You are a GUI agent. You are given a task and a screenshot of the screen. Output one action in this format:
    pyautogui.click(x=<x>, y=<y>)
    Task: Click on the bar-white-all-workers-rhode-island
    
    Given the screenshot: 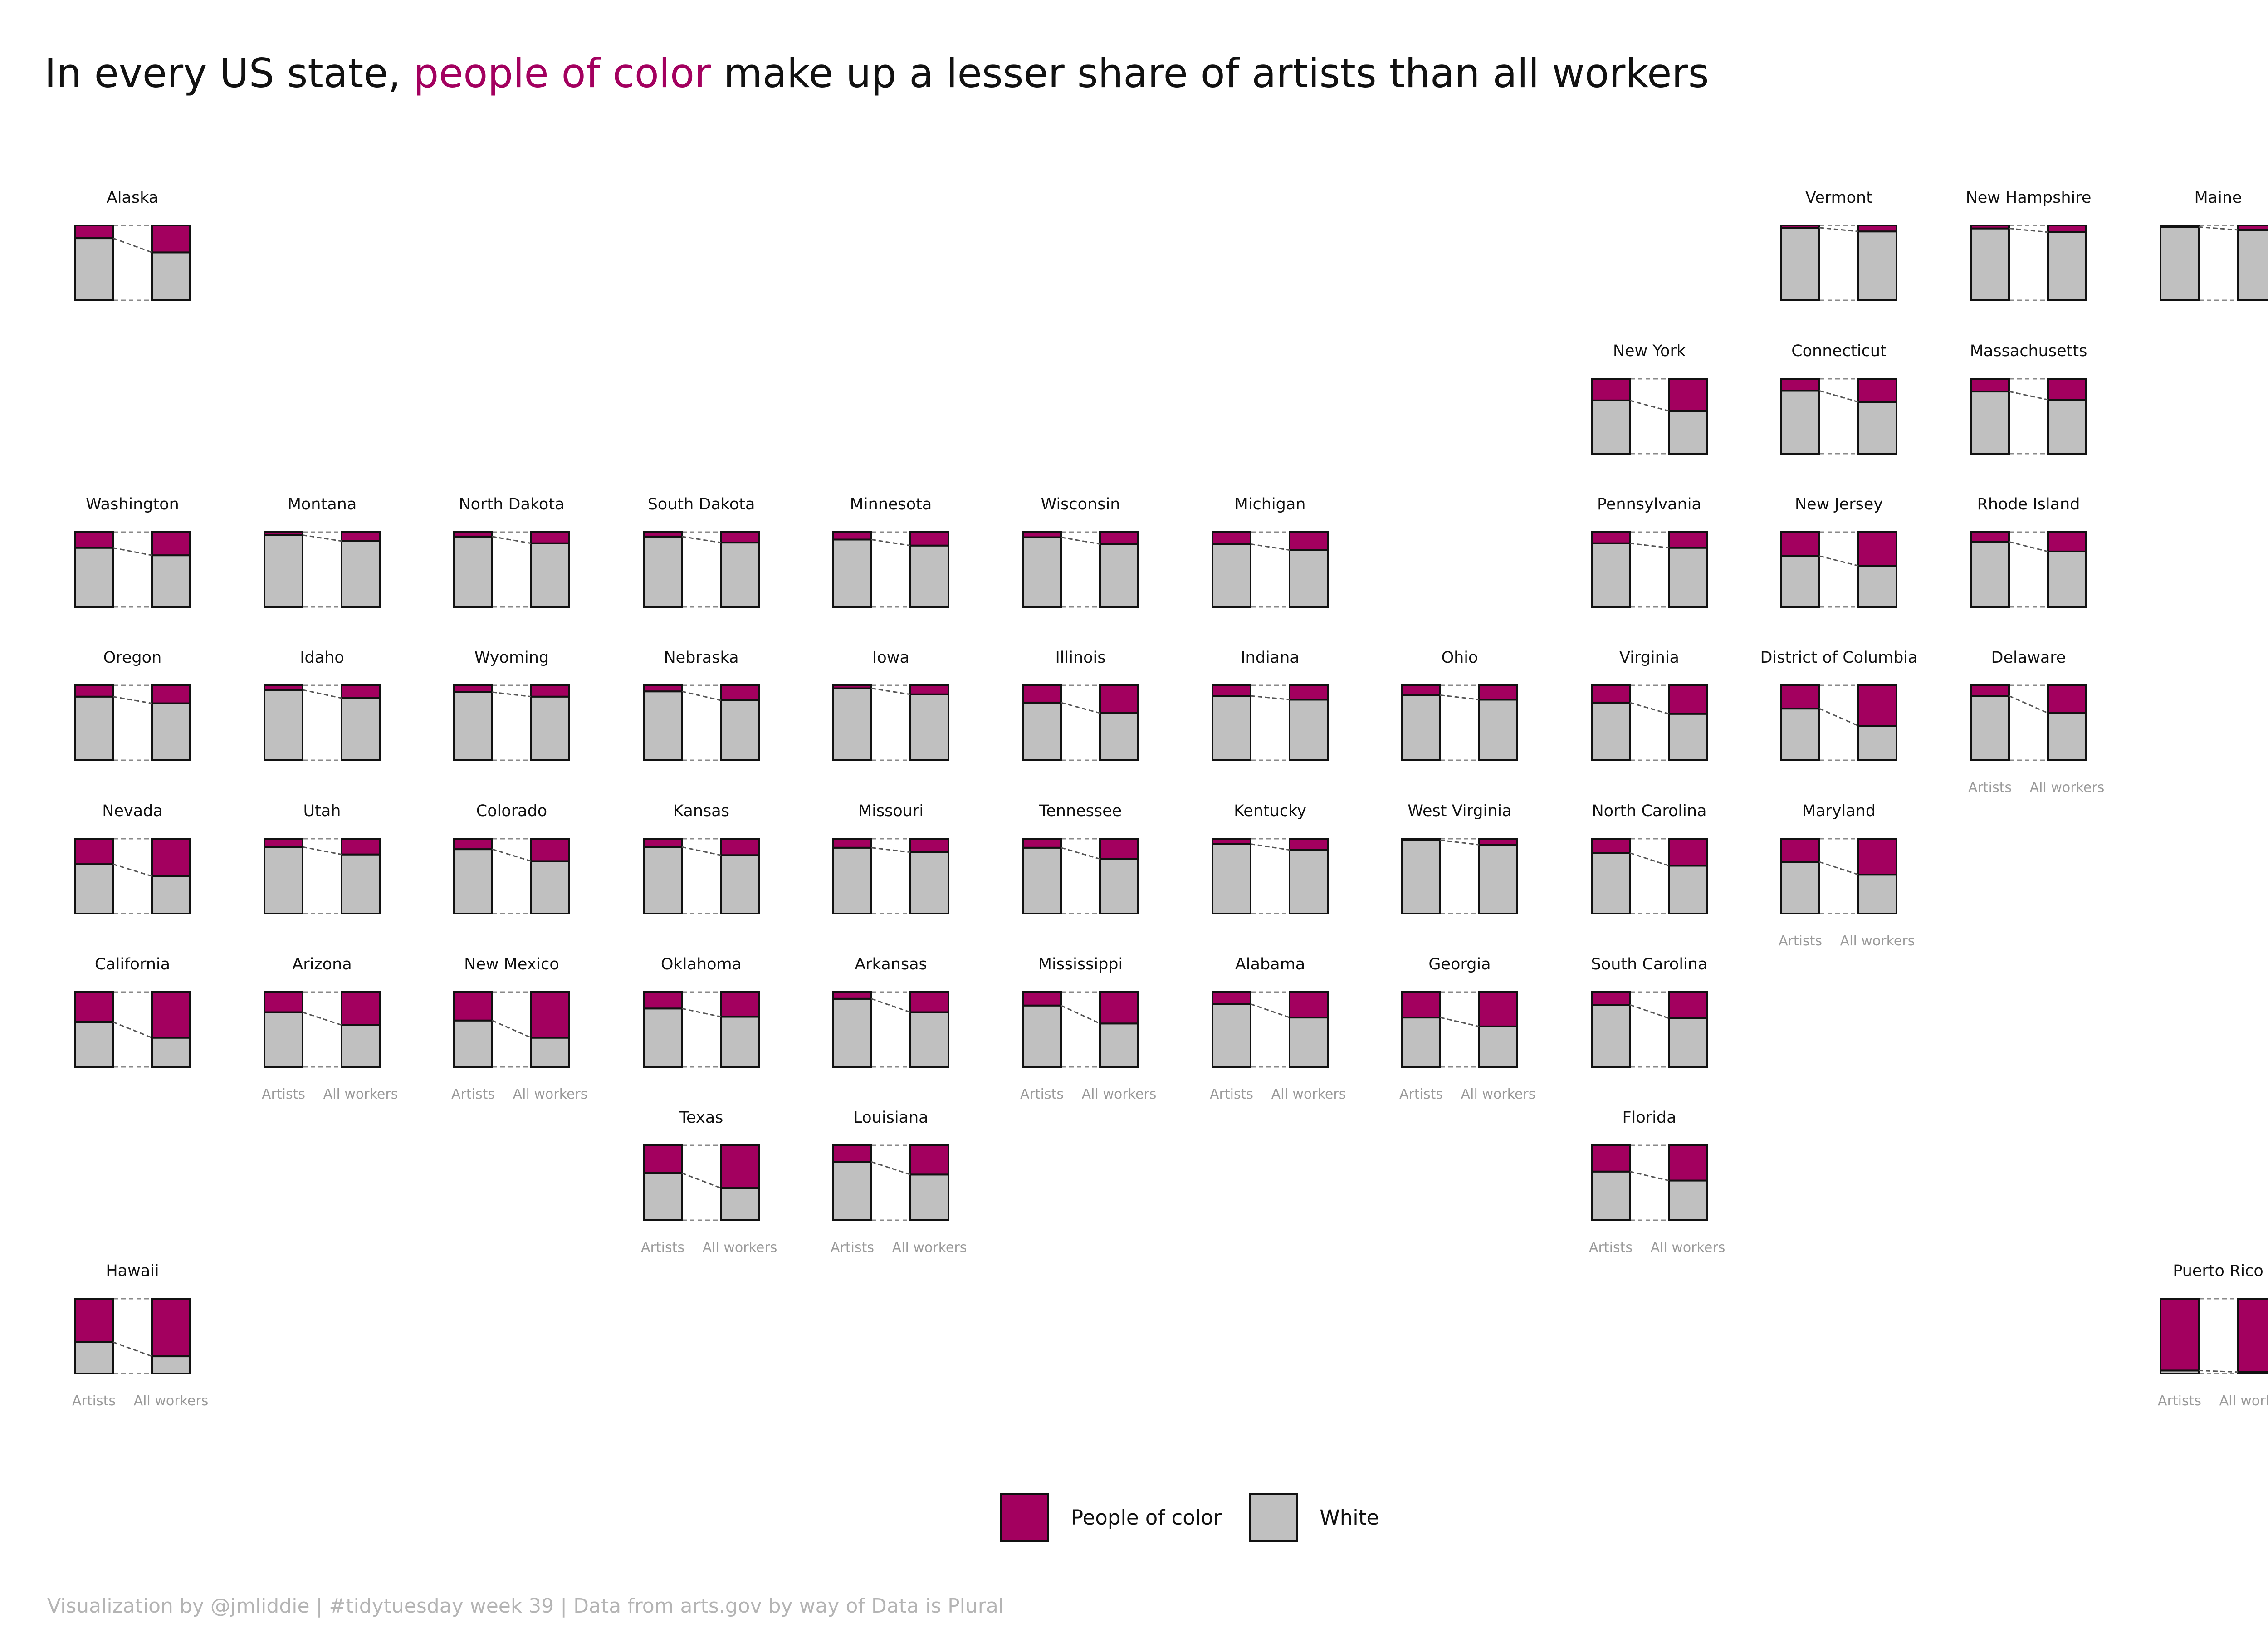 What is the action you would take?
    pyautogui.click(x=2067, y=579)
    